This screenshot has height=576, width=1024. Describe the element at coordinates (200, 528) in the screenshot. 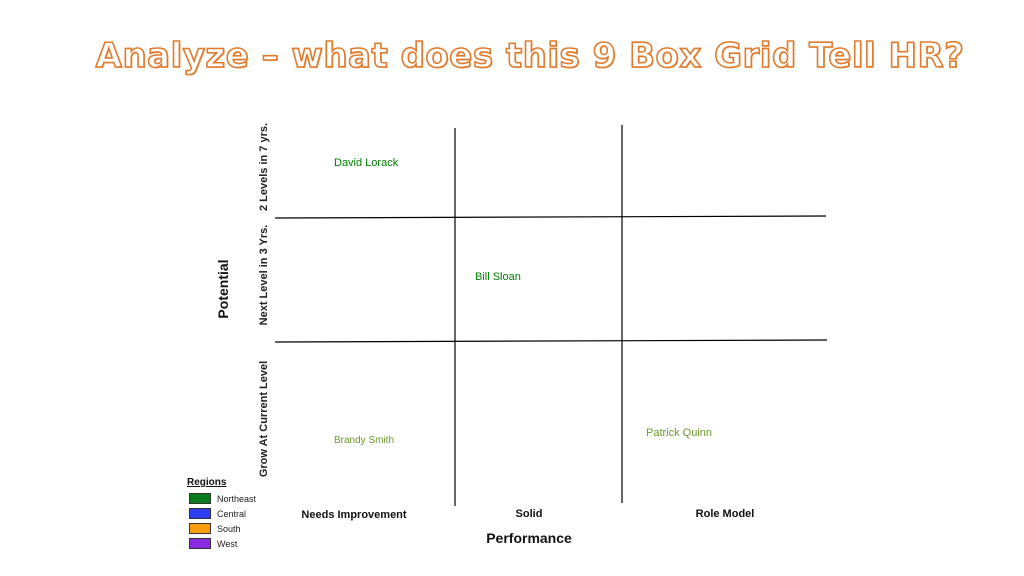

I see `legend-swatch-south` at that location.